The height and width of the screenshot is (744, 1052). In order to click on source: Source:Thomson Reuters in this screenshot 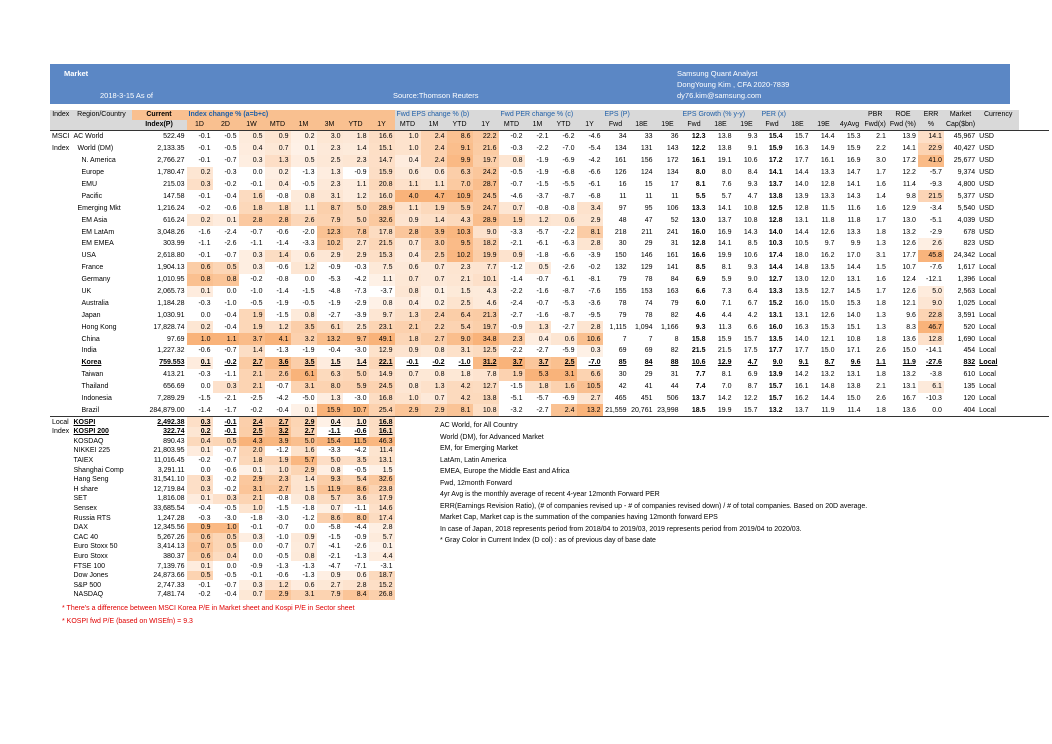, I will do `click(436, 95)`.